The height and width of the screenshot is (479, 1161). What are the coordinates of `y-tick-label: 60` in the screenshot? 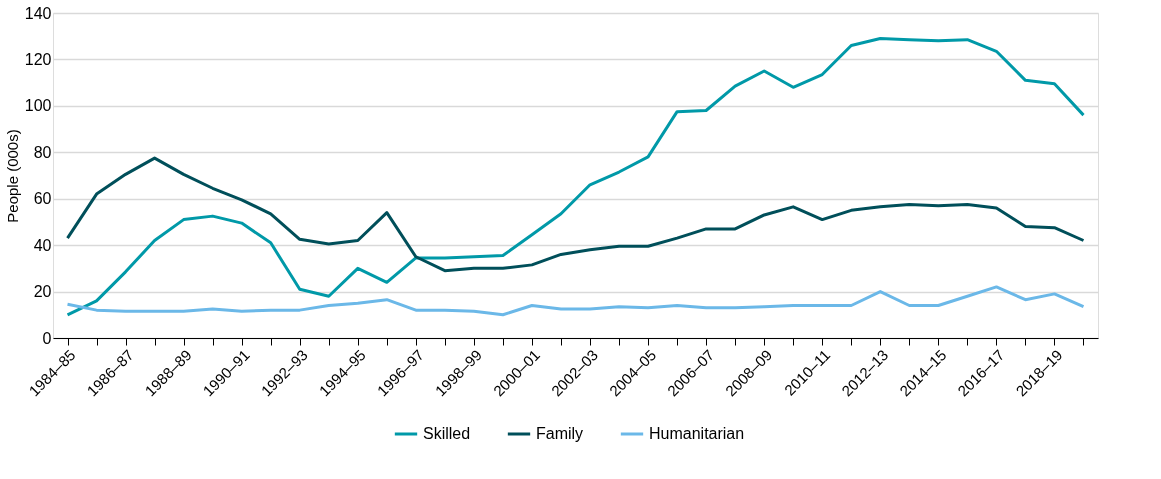 It's located at (42, 199).